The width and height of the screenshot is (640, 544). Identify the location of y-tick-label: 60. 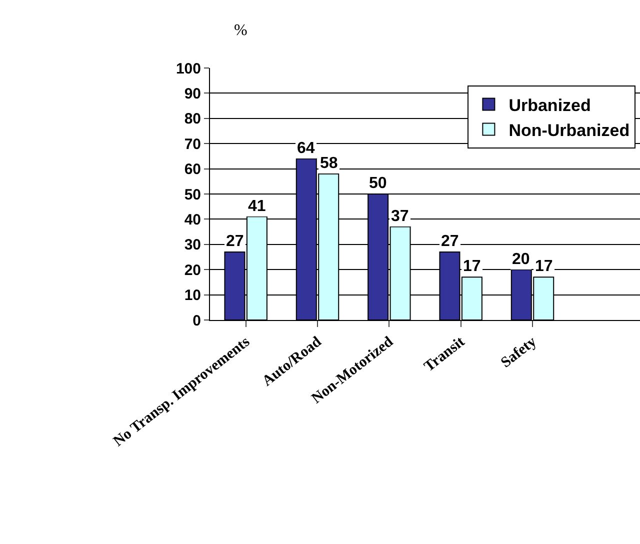
(192, 169).